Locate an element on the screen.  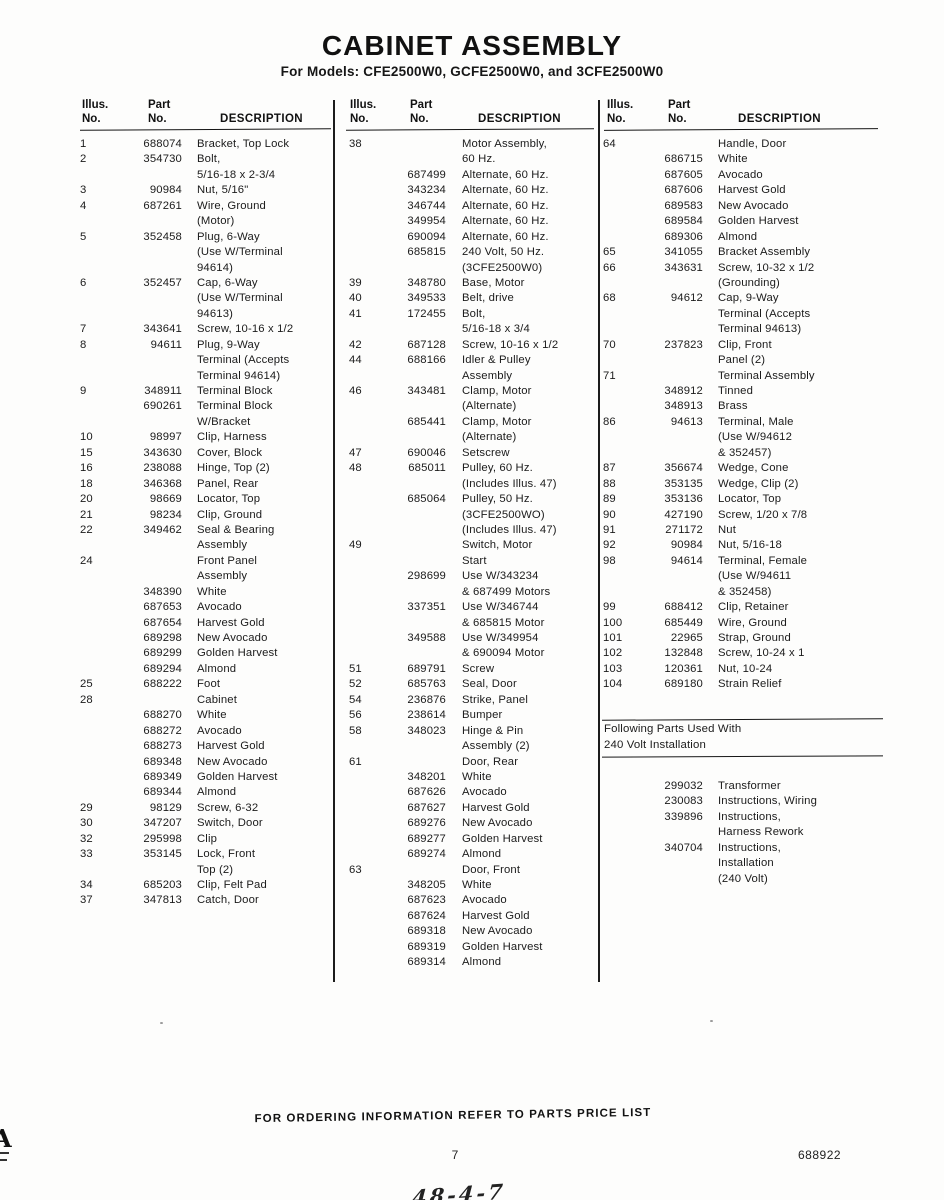
part-no-cell: 348913 is located at coordinates (683, 406).